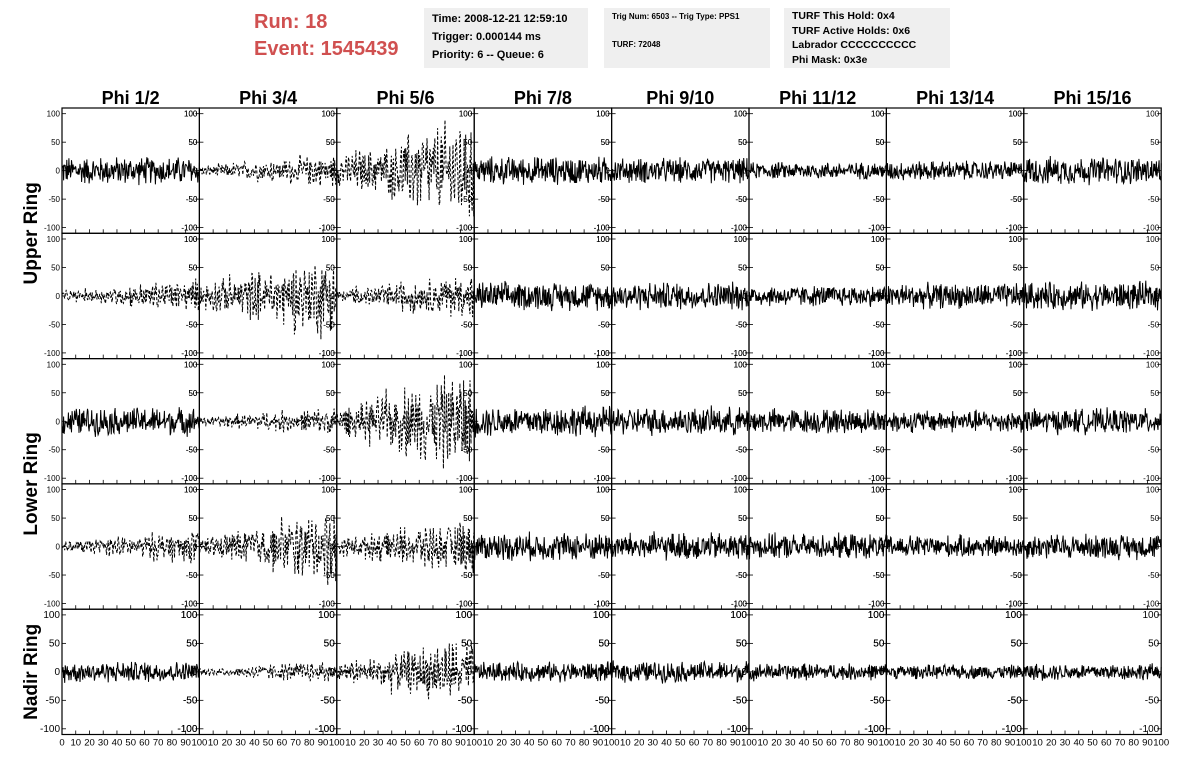 The width and height of the screenshot is (1196, 772). Describe the element at coordinates (680, 98) in the screenshot. I see `column-title: Phi 9/10` at that location.